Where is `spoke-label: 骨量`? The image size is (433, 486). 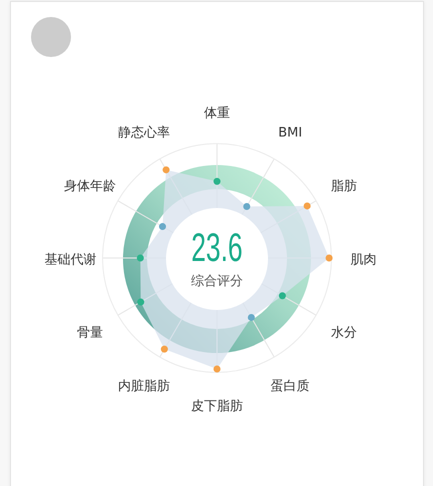
spoke-label: 骨量 is located at coordinates (90, 333).